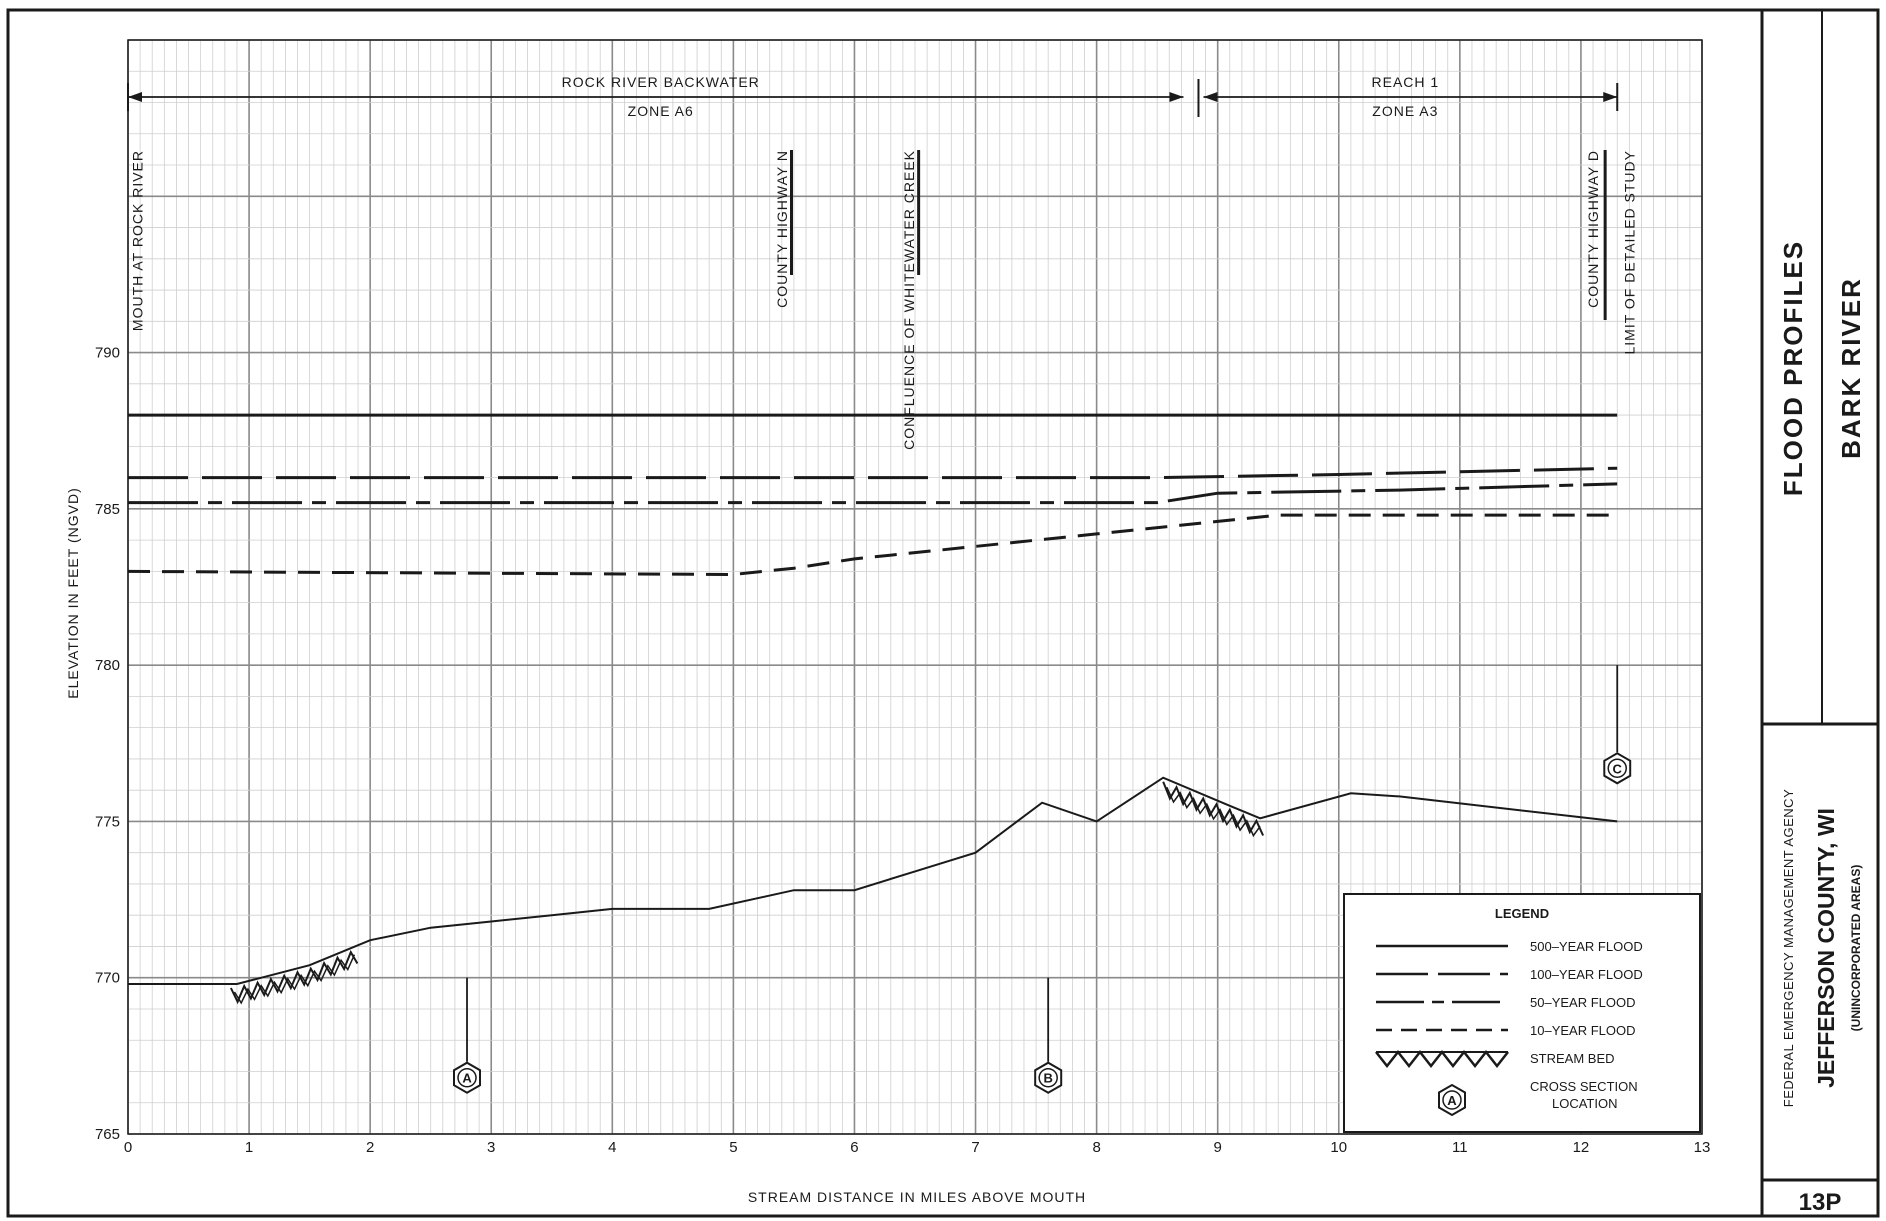 The width and height of the screenshot is (1886, 1221). What do you see at coordinates (1586, 974) in the screenshot?
I see `legend-label: 100–YEAR FLOOD` at bounding box center [1586, 974].